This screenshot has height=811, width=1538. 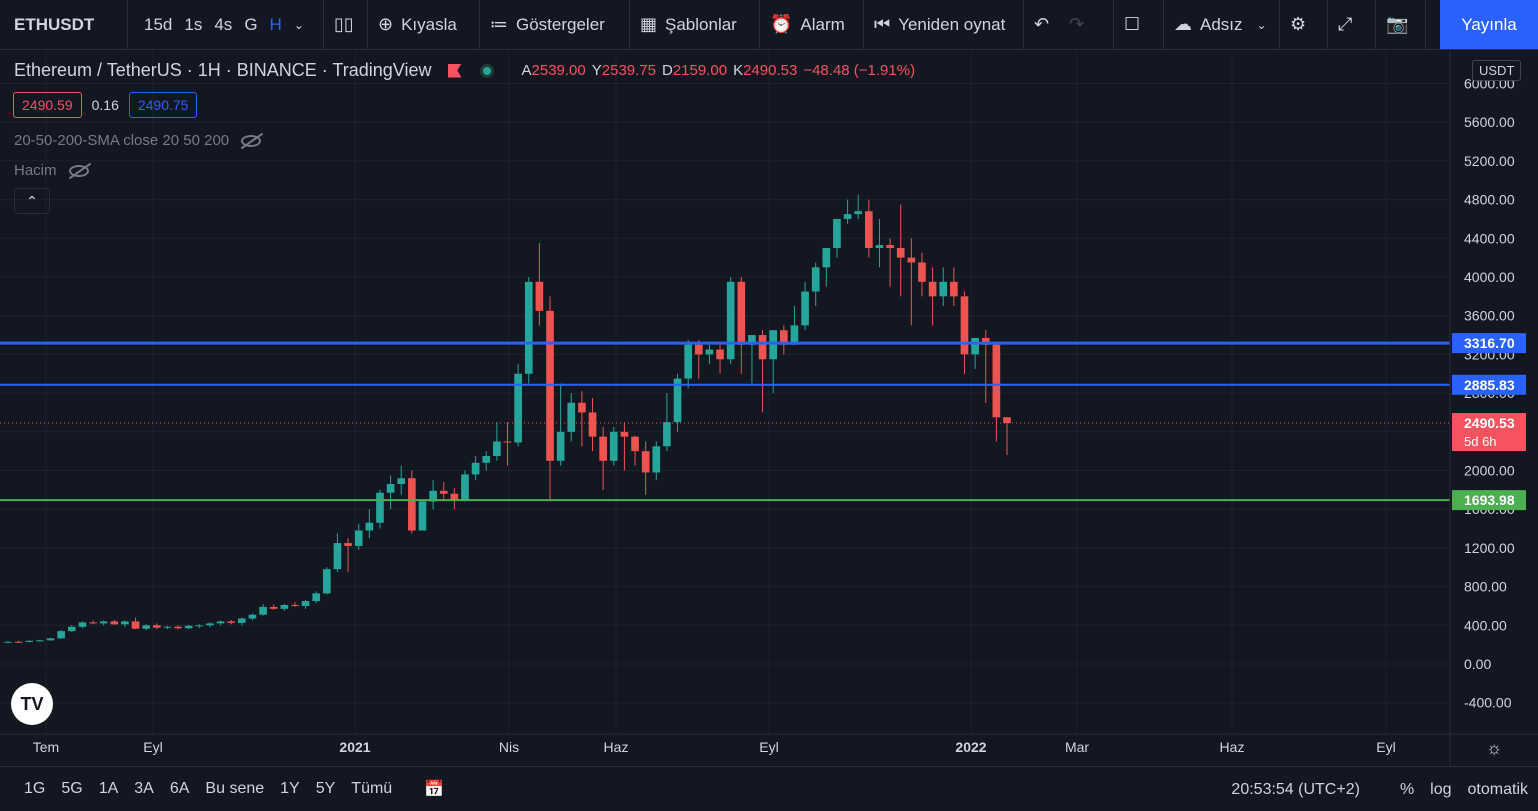 What do you see at coordinates (372, 788) in the screenshot?
I see `range-all: Tümü` at bounding box center [372, 788].